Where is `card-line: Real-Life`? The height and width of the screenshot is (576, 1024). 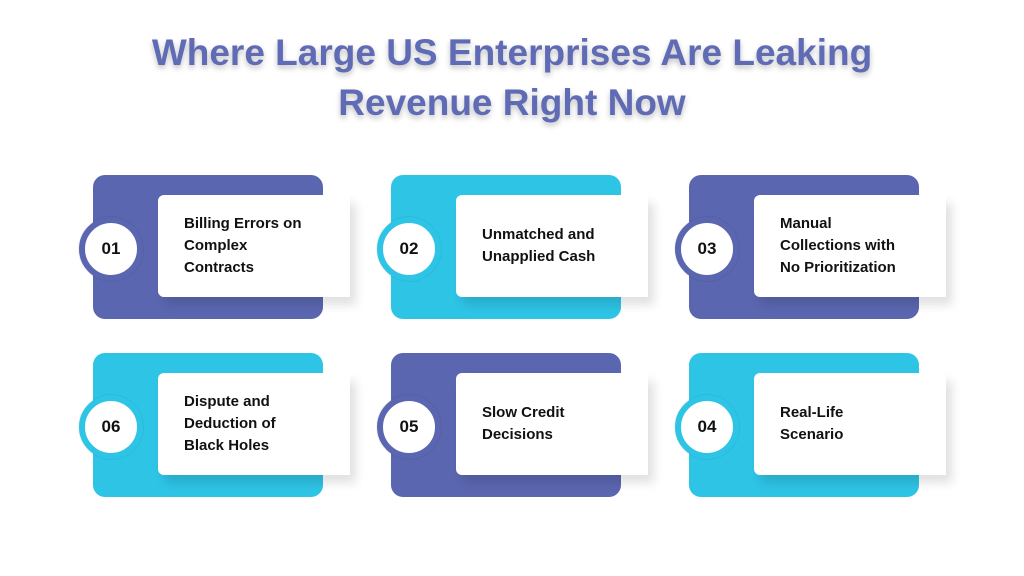
card-line: Real-Life is located at coordinates (812, 412).